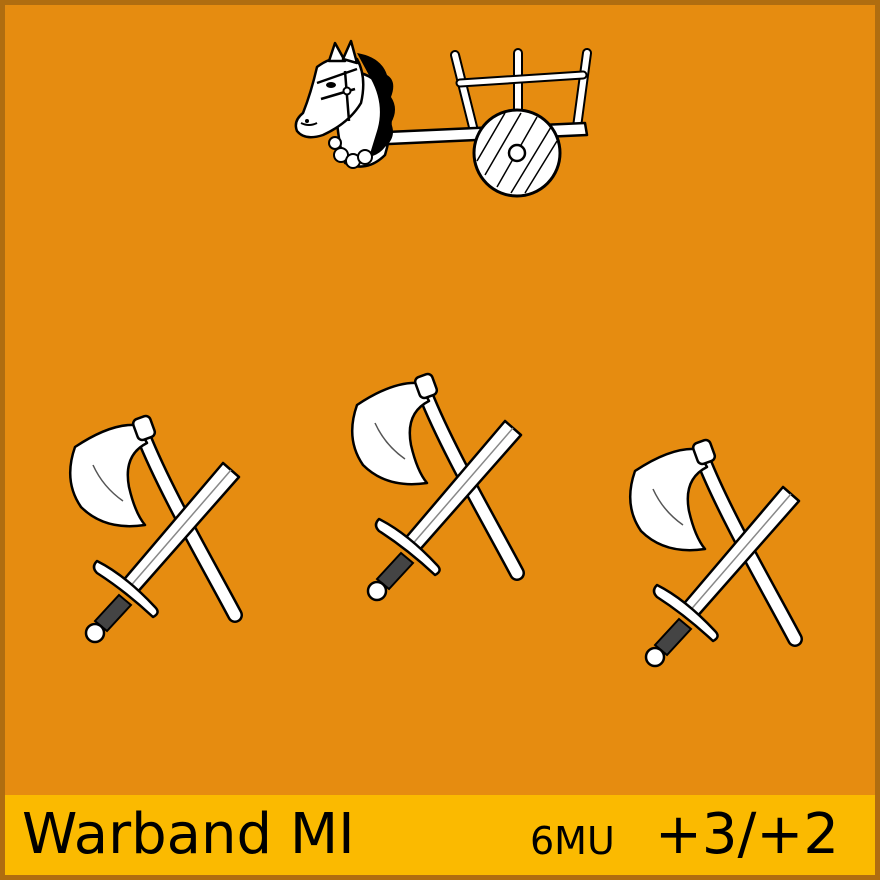  What do you see at coordinates (440, 835) in the screenshot?
I see `unit-label-bar: Warband MI 6MU +3/+2` at bounding box center [440, 835].